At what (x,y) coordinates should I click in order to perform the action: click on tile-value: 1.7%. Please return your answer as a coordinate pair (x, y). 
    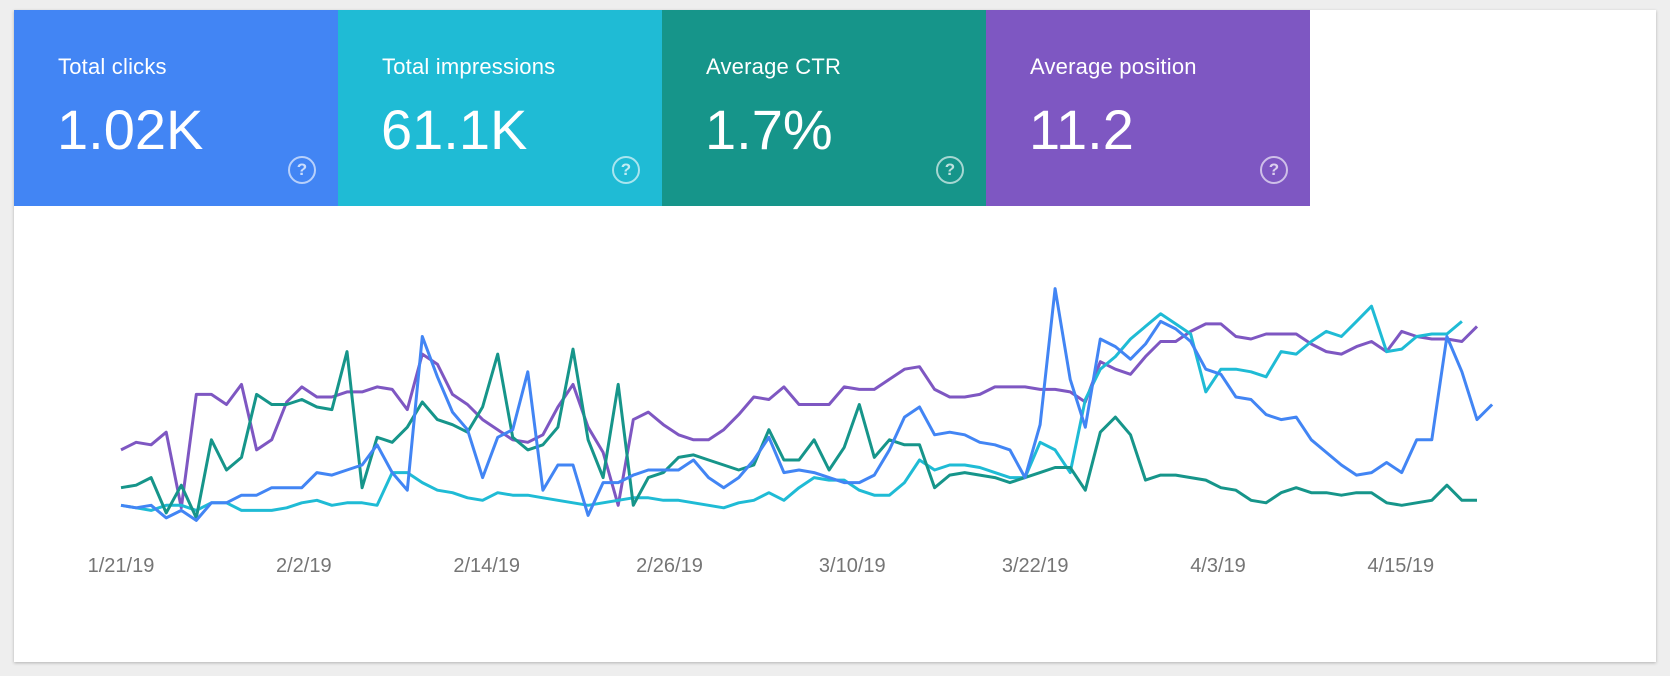
    Looking at the image, I should click on (769, 129).